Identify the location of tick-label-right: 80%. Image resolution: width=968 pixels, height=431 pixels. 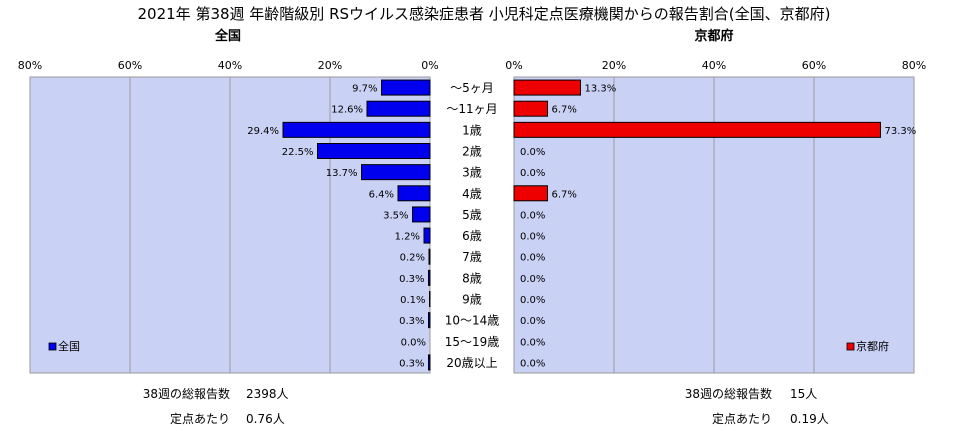
(914, 65).